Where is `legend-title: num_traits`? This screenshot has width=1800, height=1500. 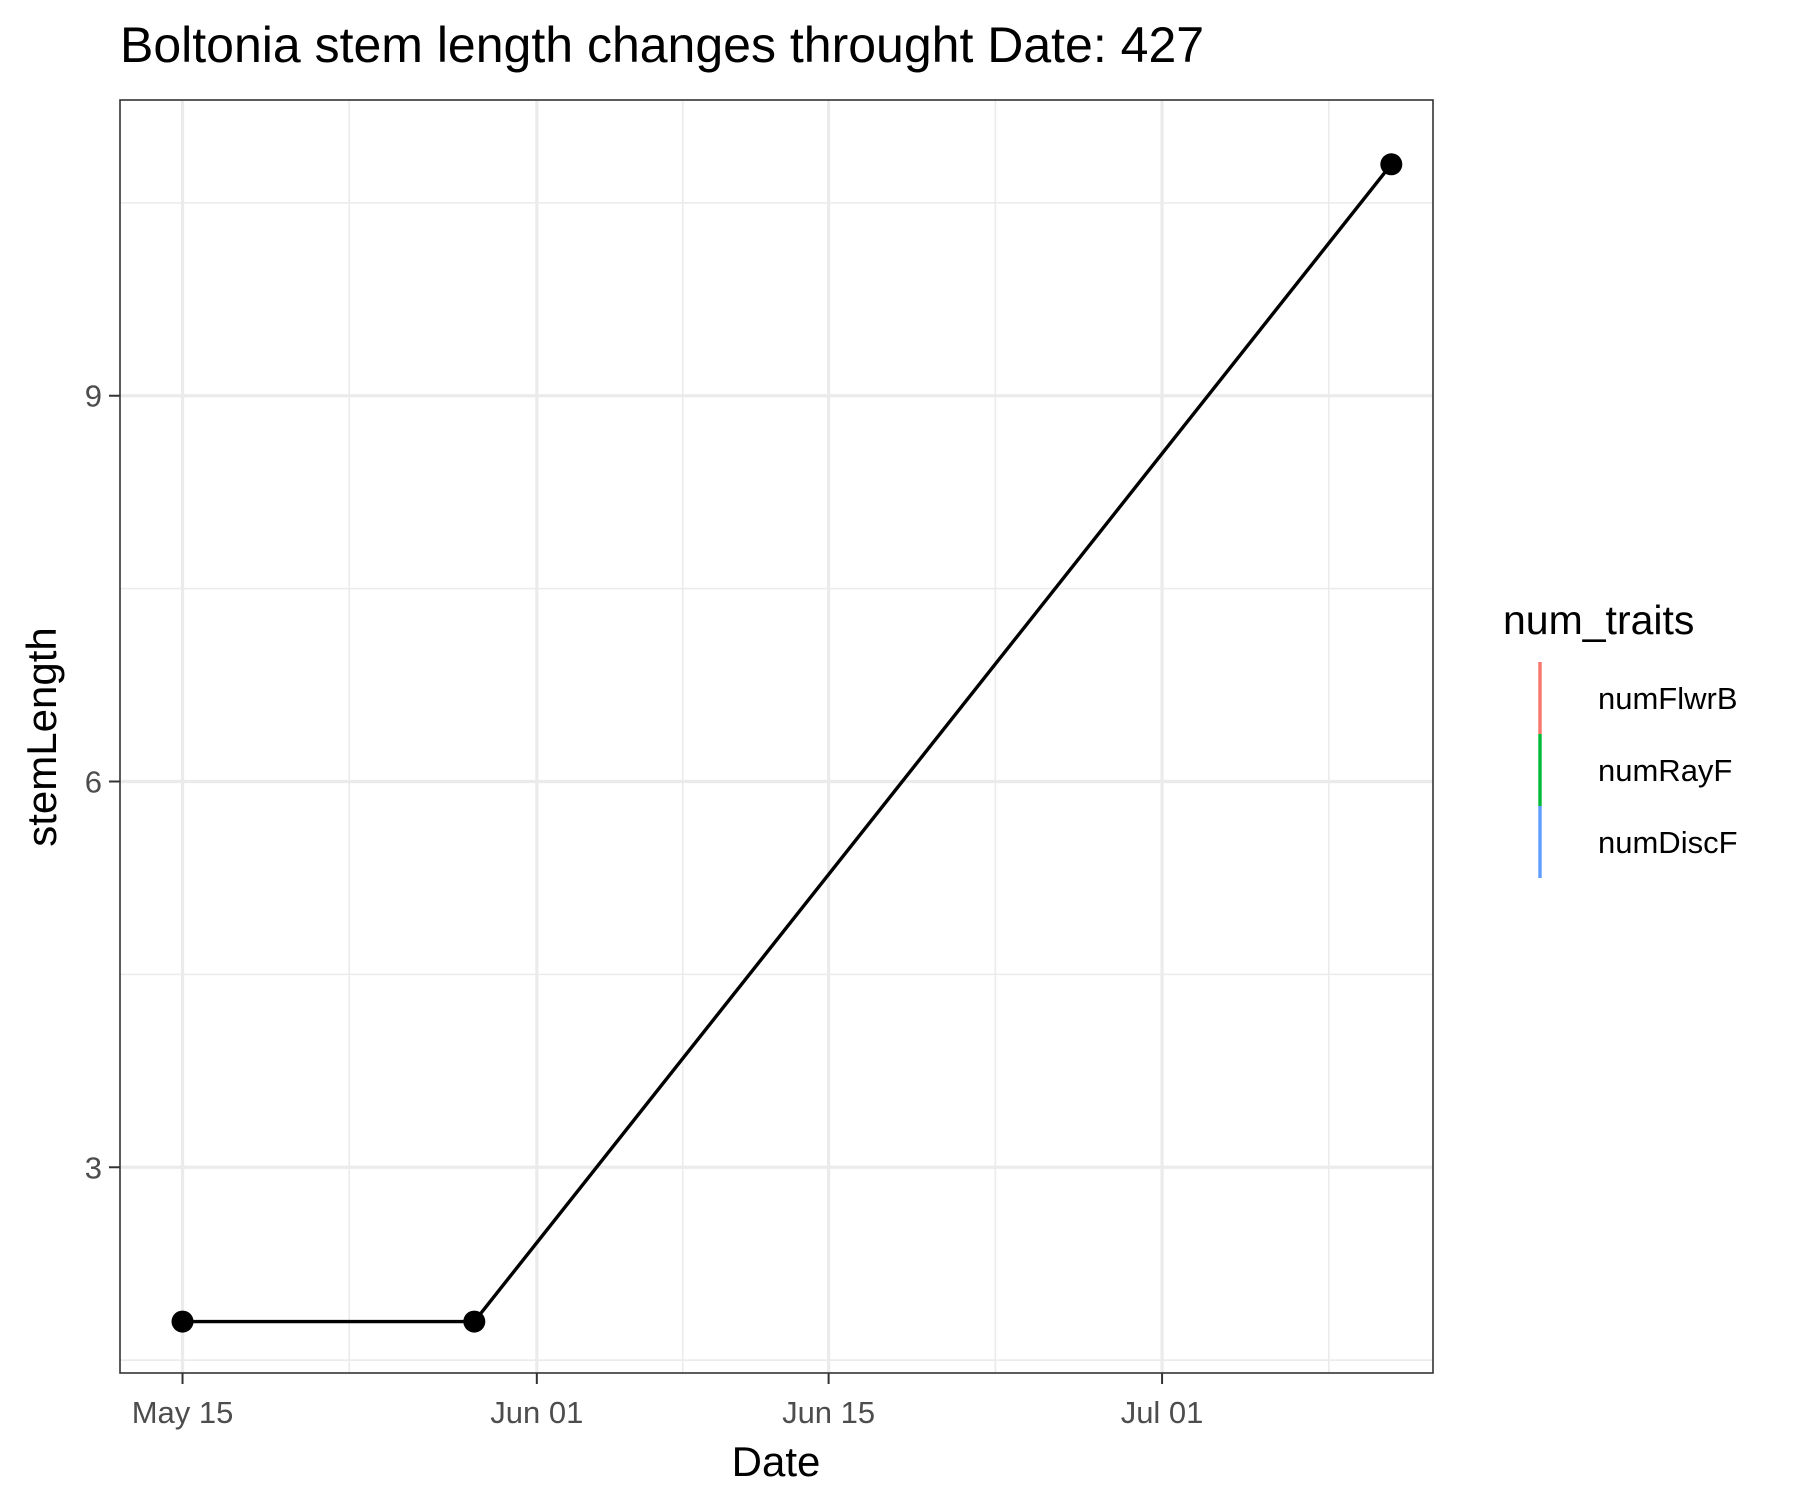 legend-title: num_traits is located at coordinates (1598, 620).